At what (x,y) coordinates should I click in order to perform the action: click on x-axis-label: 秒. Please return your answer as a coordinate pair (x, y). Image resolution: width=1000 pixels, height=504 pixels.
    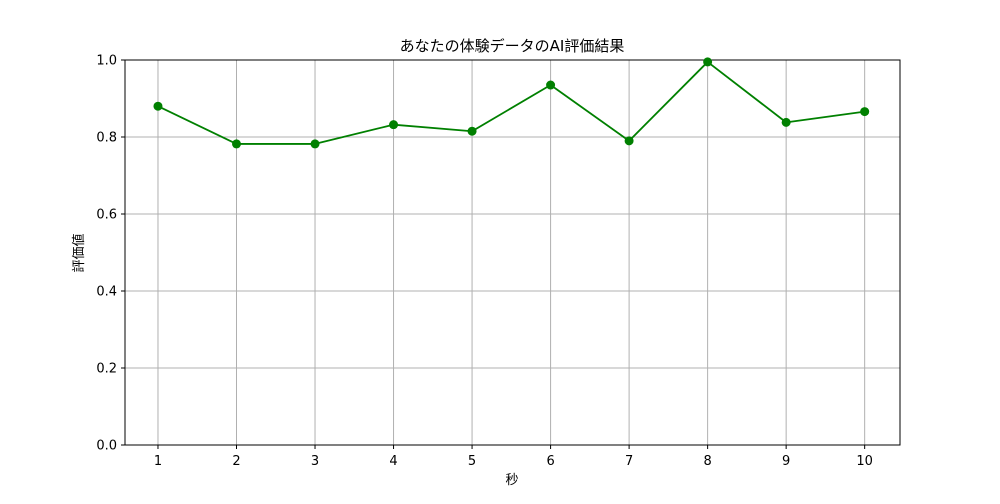
    Looking at the image, I should click on (511, 480).